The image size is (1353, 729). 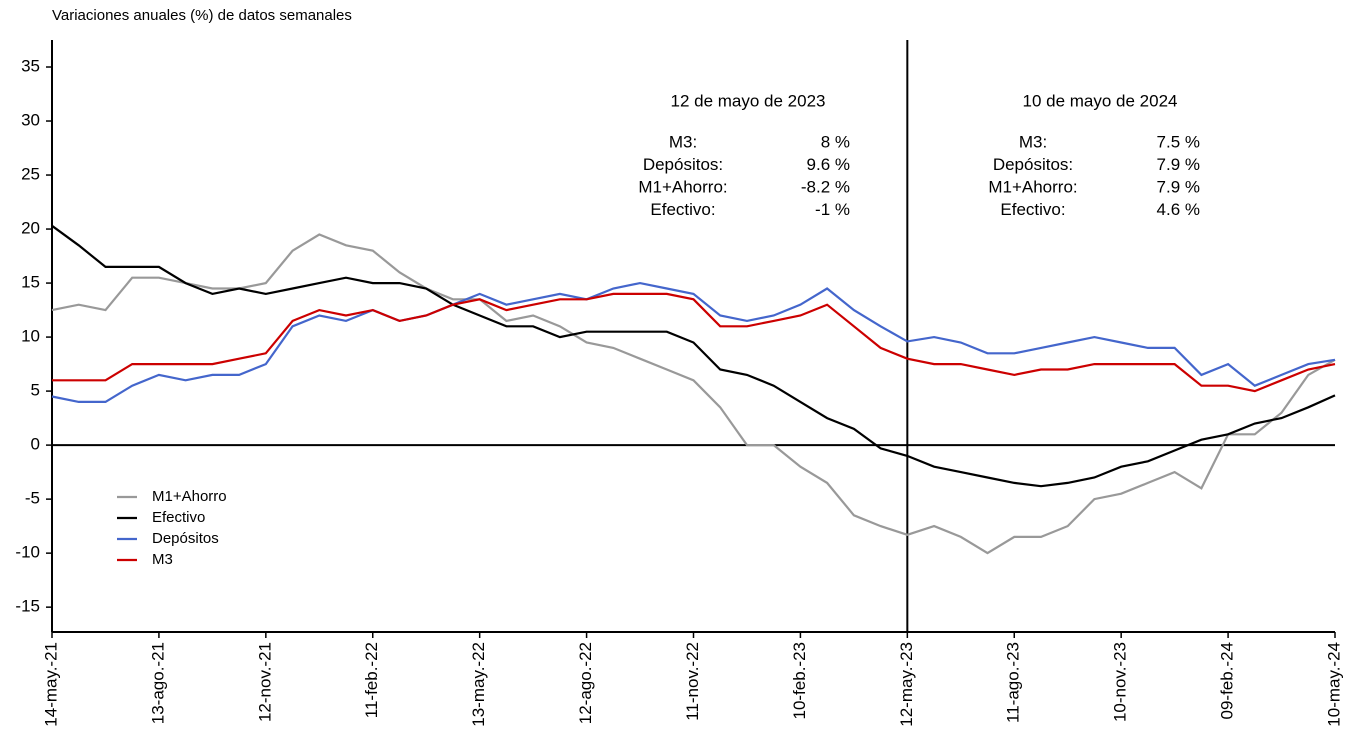 What do you see at coordinates (1178, 141) in the screenshot?
I see `annotation-value: 7.5 %` at bounding box center [1178, 141].